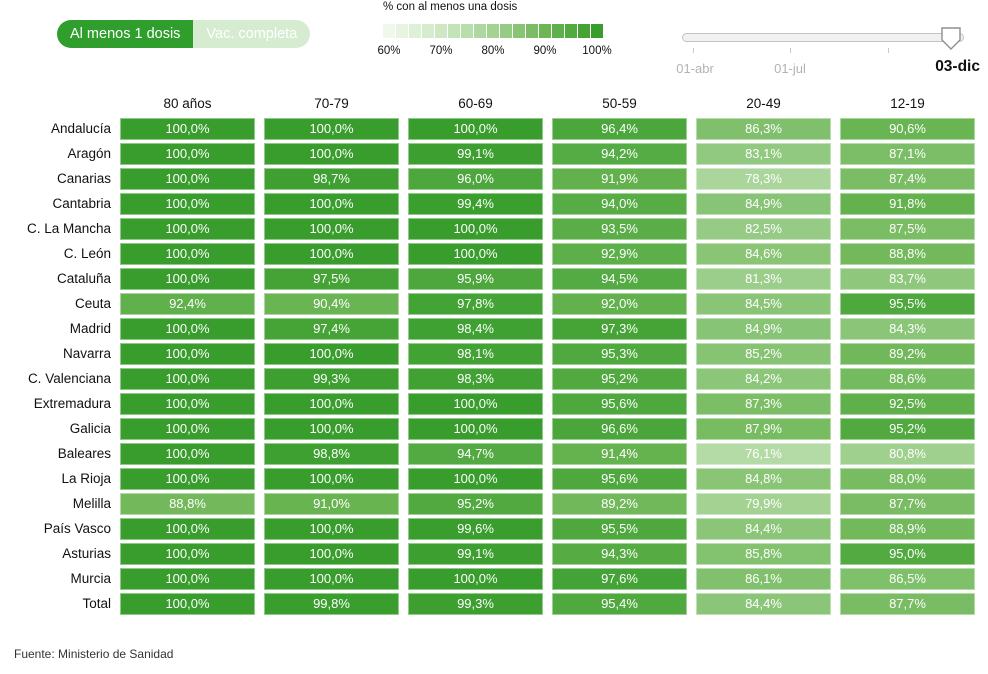 The image size is (988, 674). Describe the element at coordinates (90, 328) in the screenshot. I see `row-label: Madrid` at that location.